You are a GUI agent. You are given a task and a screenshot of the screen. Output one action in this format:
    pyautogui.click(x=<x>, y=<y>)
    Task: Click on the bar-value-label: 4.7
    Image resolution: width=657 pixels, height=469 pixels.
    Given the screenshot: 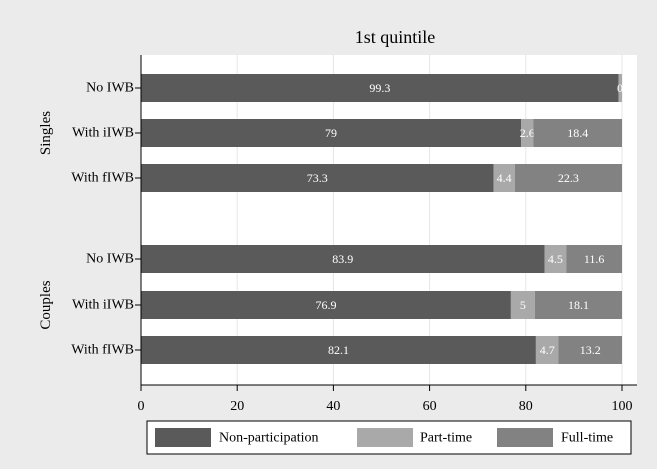 What is the action you would take?
    pyautogui.click(x=547, y=350)
    